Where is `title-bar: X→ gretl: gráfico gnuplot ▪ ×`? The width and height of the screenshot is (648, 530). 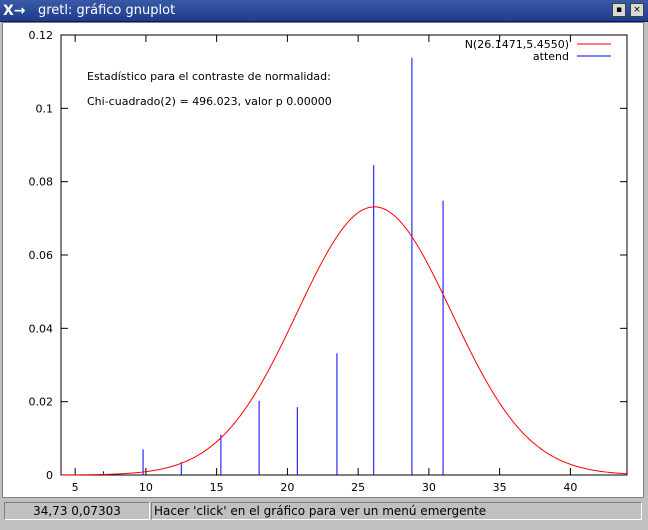
title-bar: X→ gretl: gráfico gnuplot ▪ × is located at coordinates (324, 11).